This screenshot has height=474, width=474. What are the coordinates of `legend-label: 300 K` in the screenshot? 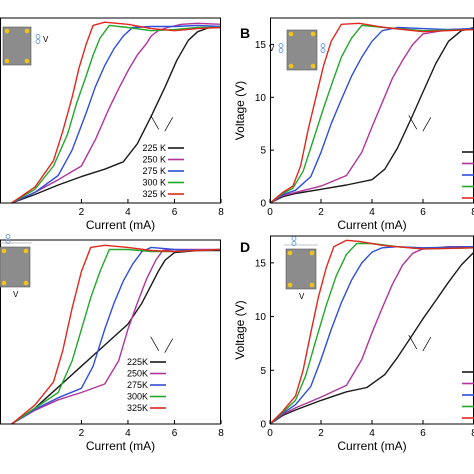 It's located at (154, 183).